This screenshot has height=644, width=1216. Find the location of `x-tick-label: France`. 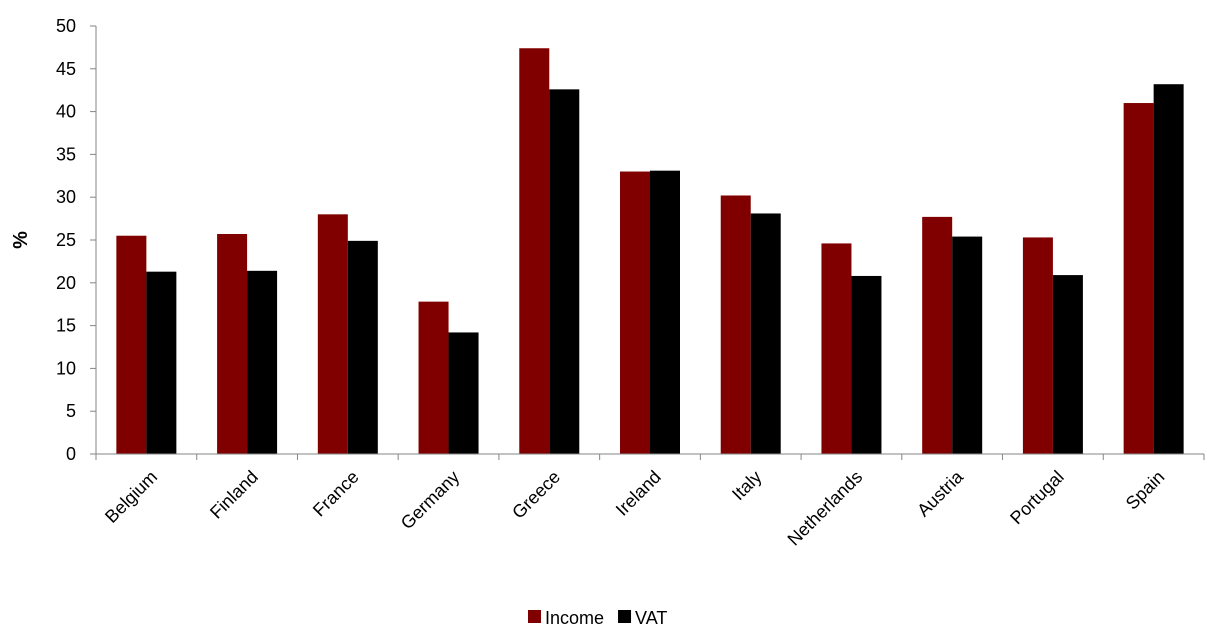

x-tick-label: France is located at coordinates (336, 494).